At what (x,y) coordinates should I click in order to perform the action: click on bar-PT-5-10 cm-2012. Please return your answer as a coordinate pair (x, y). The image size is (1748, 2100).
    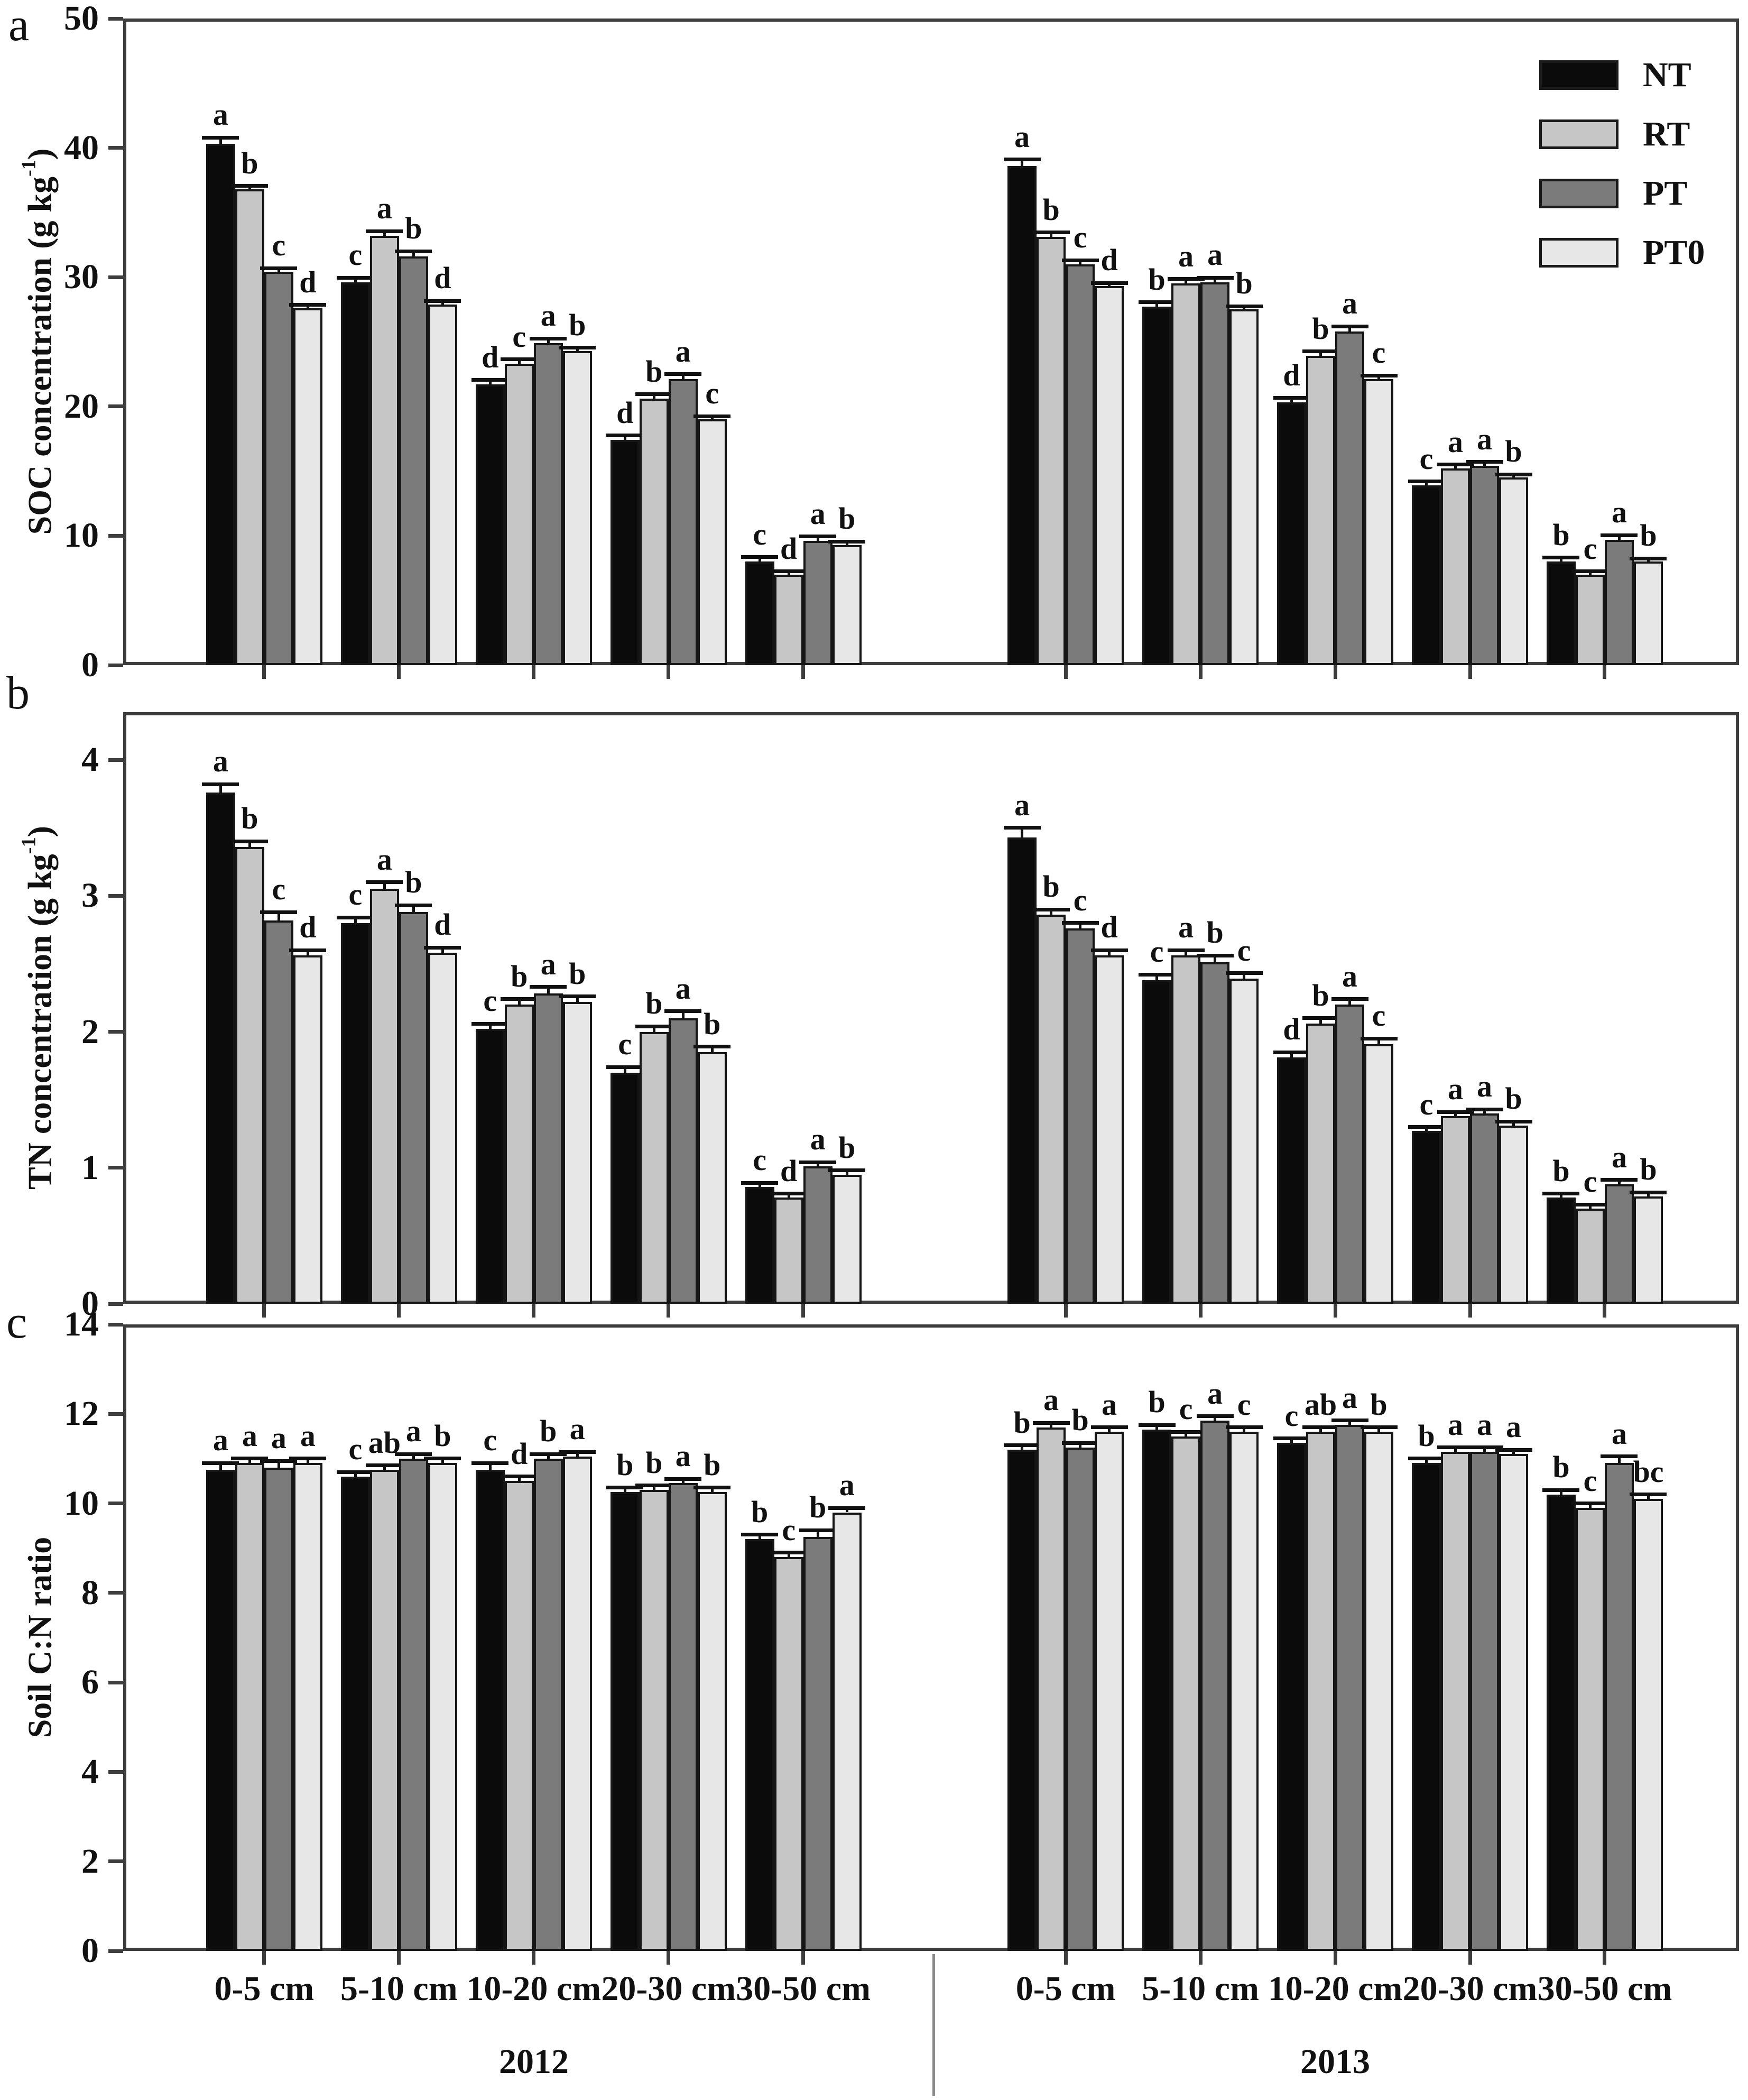
    Looking at the image, I should click on (413, 1108).